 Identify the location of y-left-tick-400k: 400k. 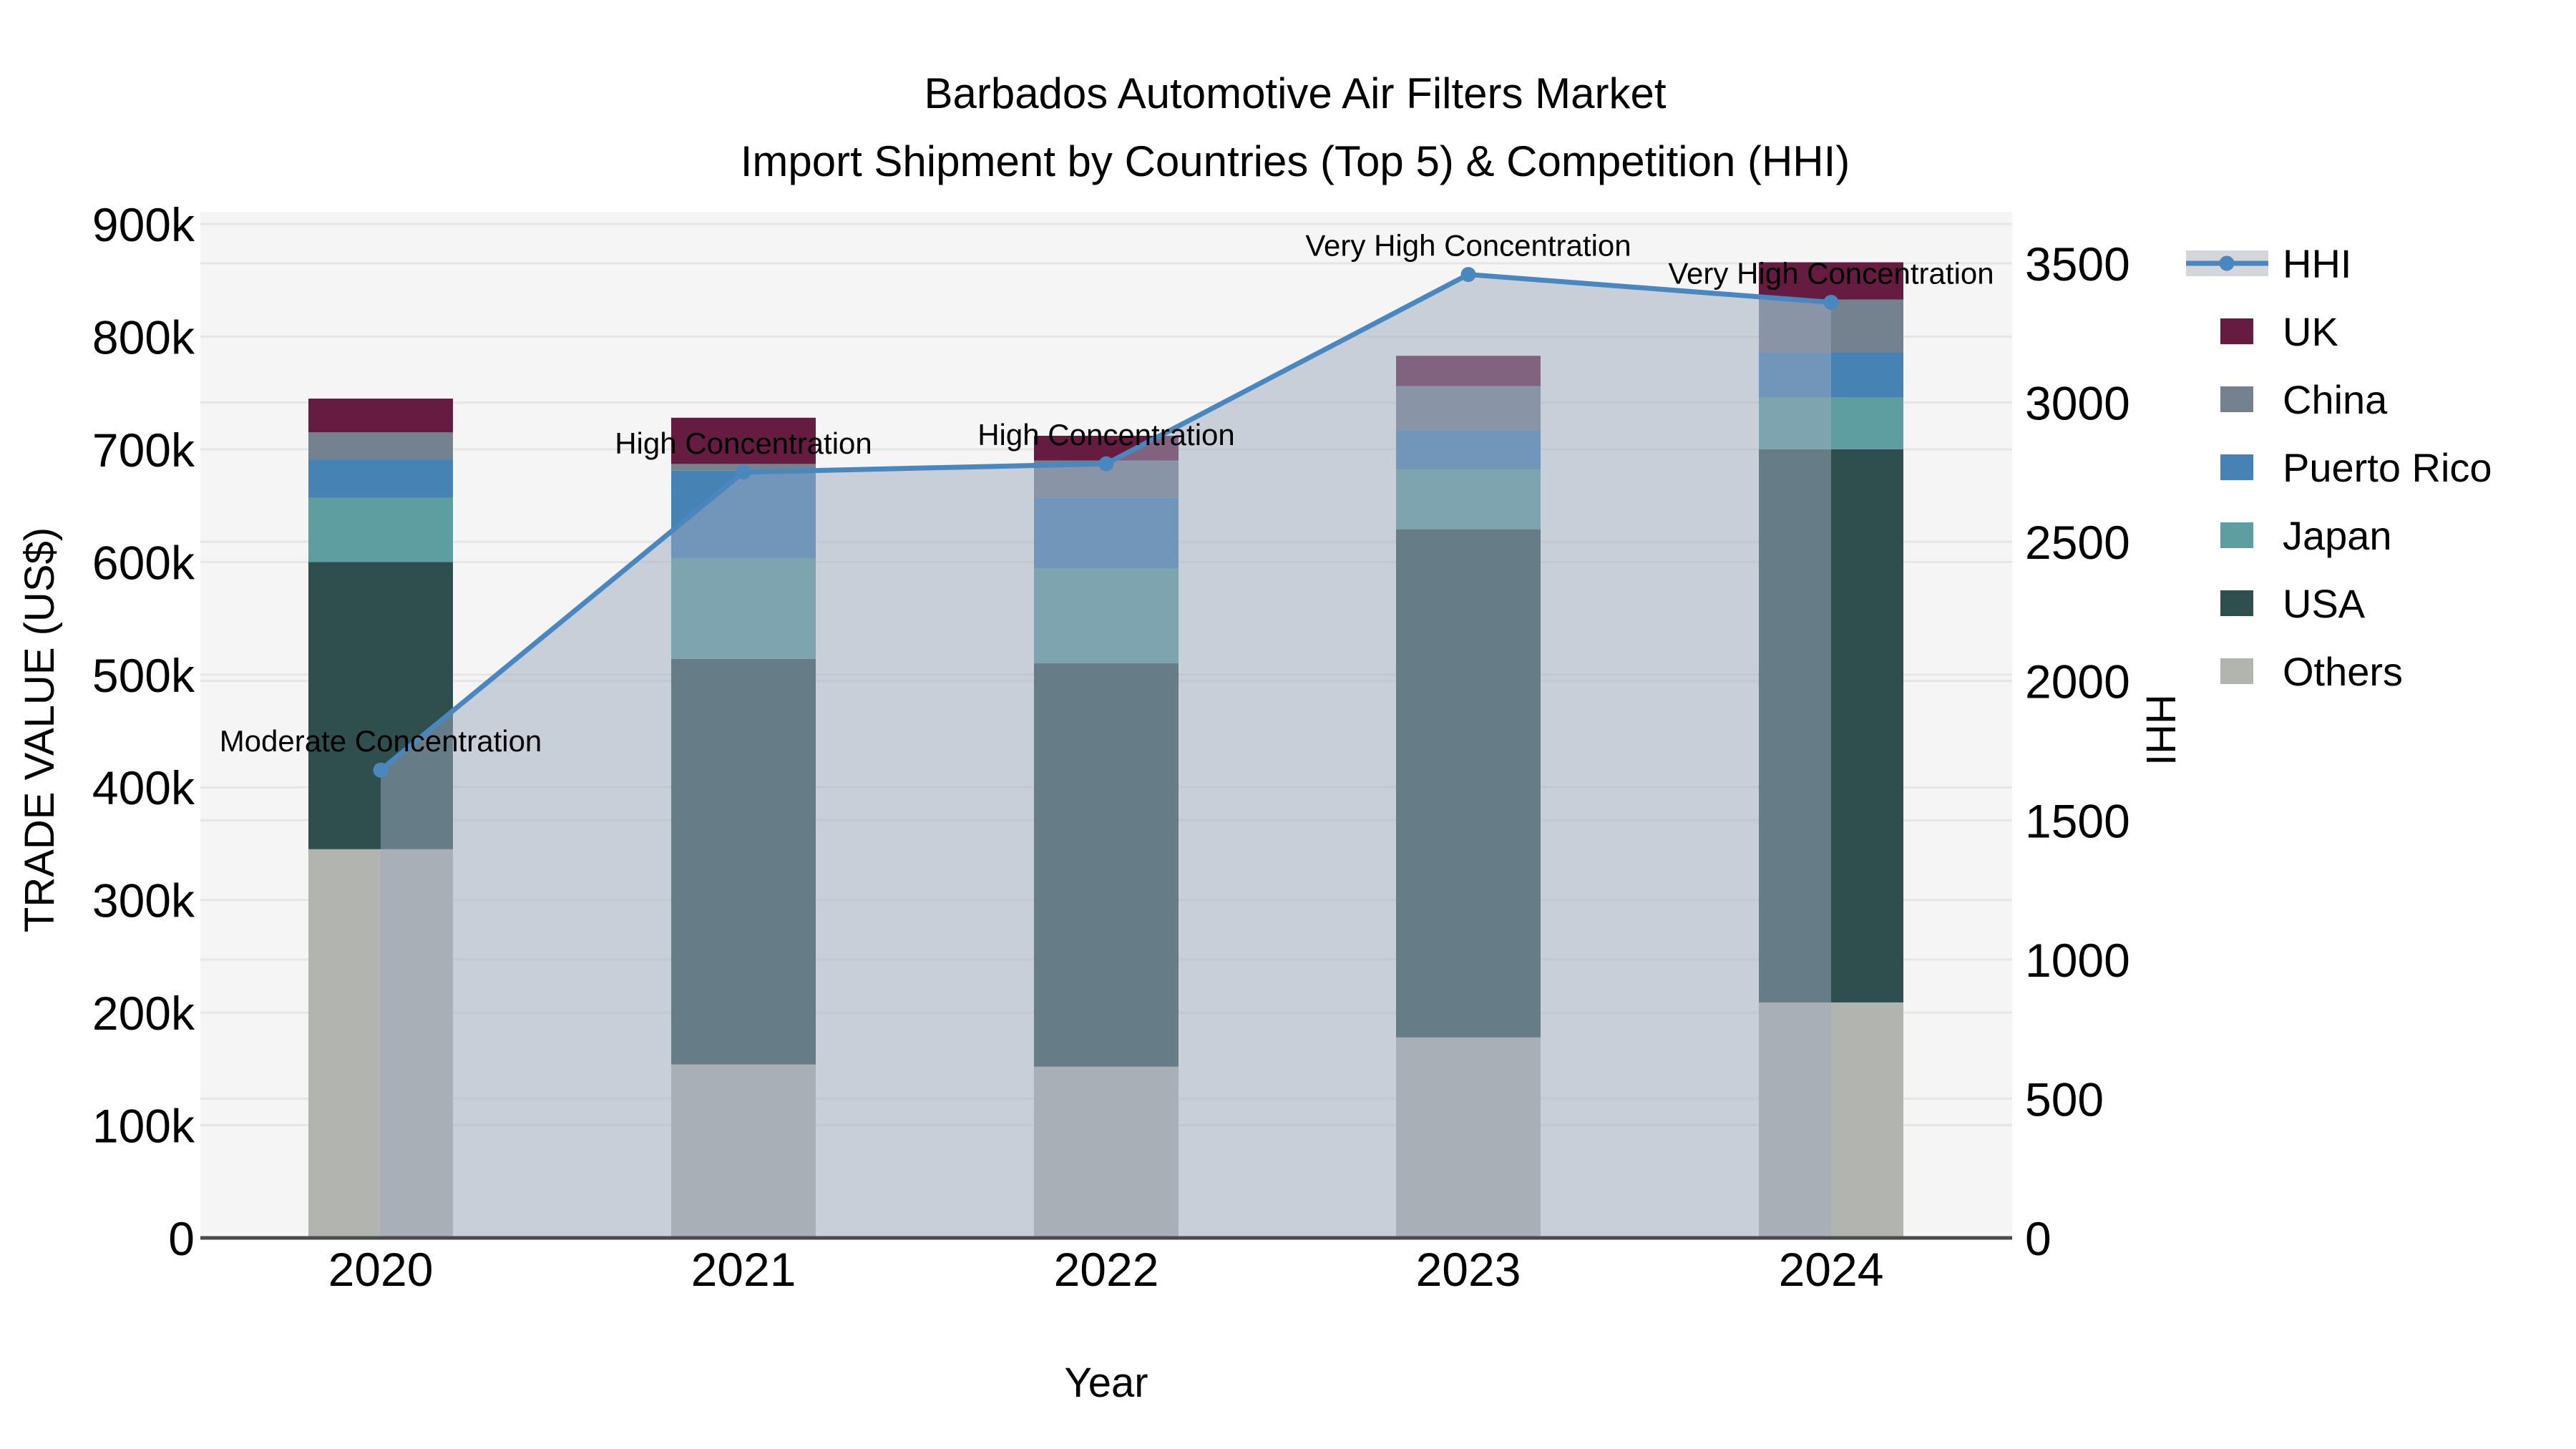
(143, 788).